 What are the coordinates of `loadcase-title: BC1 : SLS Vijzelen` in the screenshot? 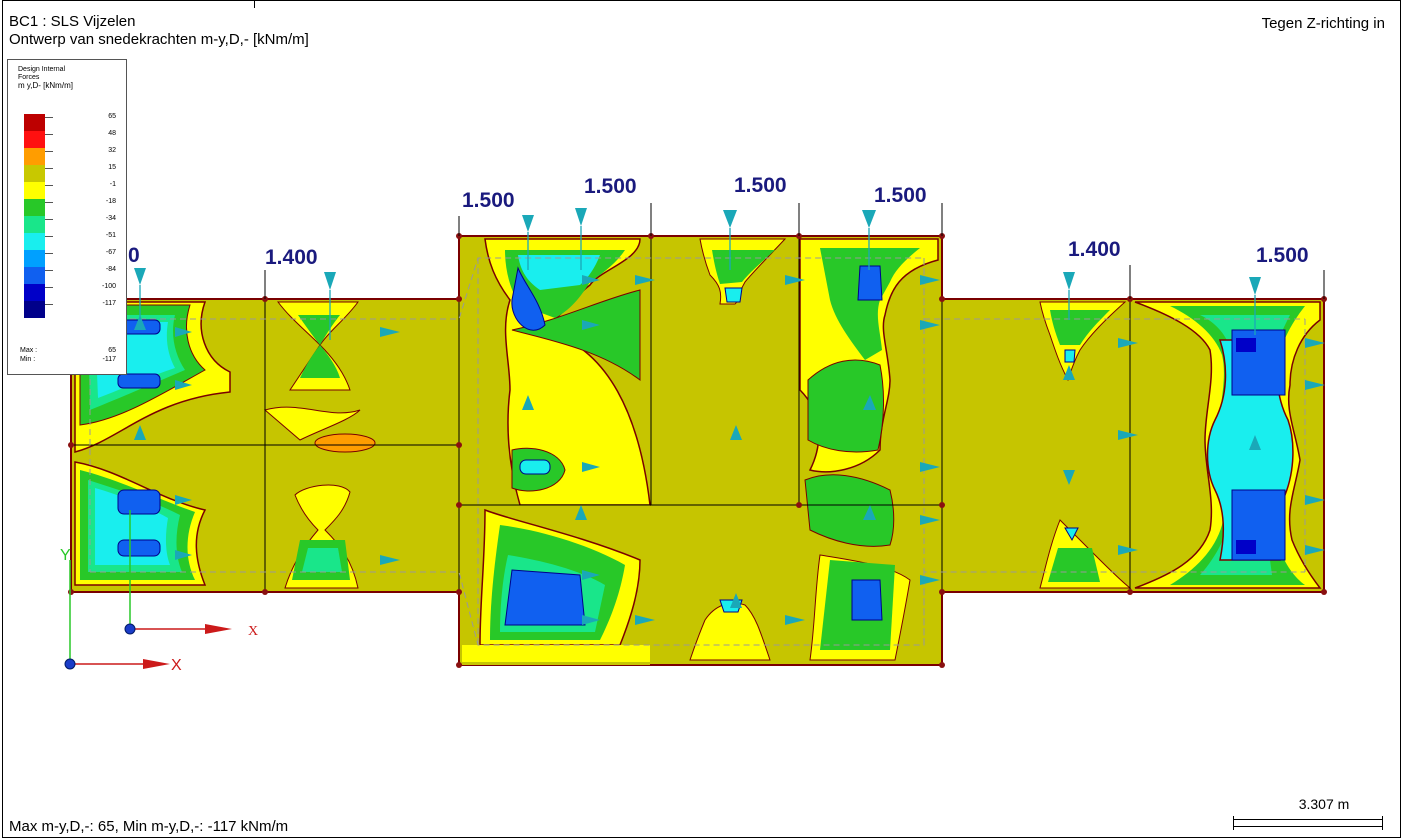 It's located at (72, 21).